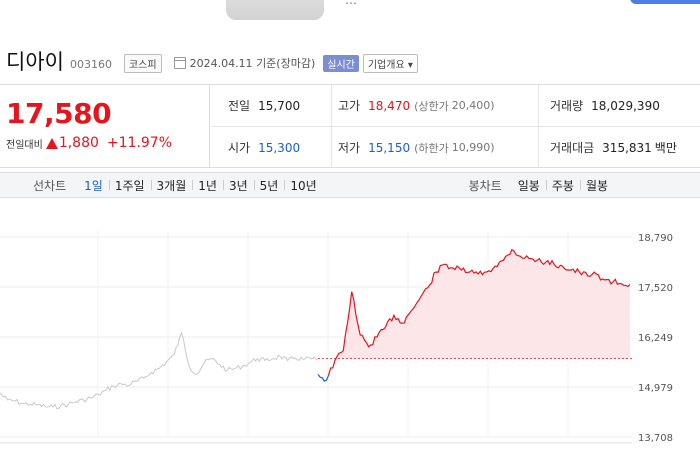 This screenshot has height=450, width=700. Describe the element at coordinates (51, 143) in the screenshot. I see `up-arrow-icon` at that location.